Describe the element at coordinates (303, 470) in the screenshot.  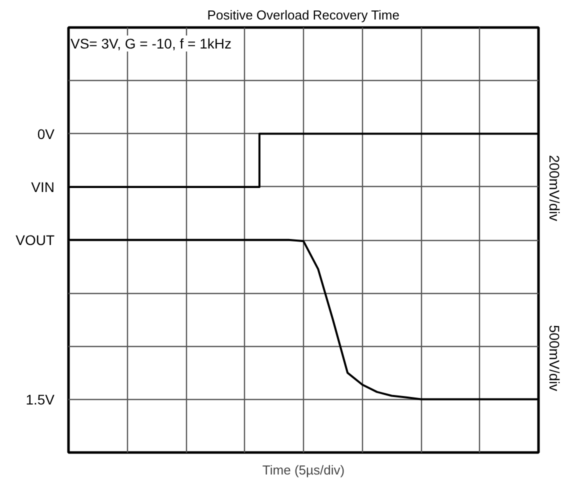
I see `x-axis-title: Time (5µs/div)` at that location.